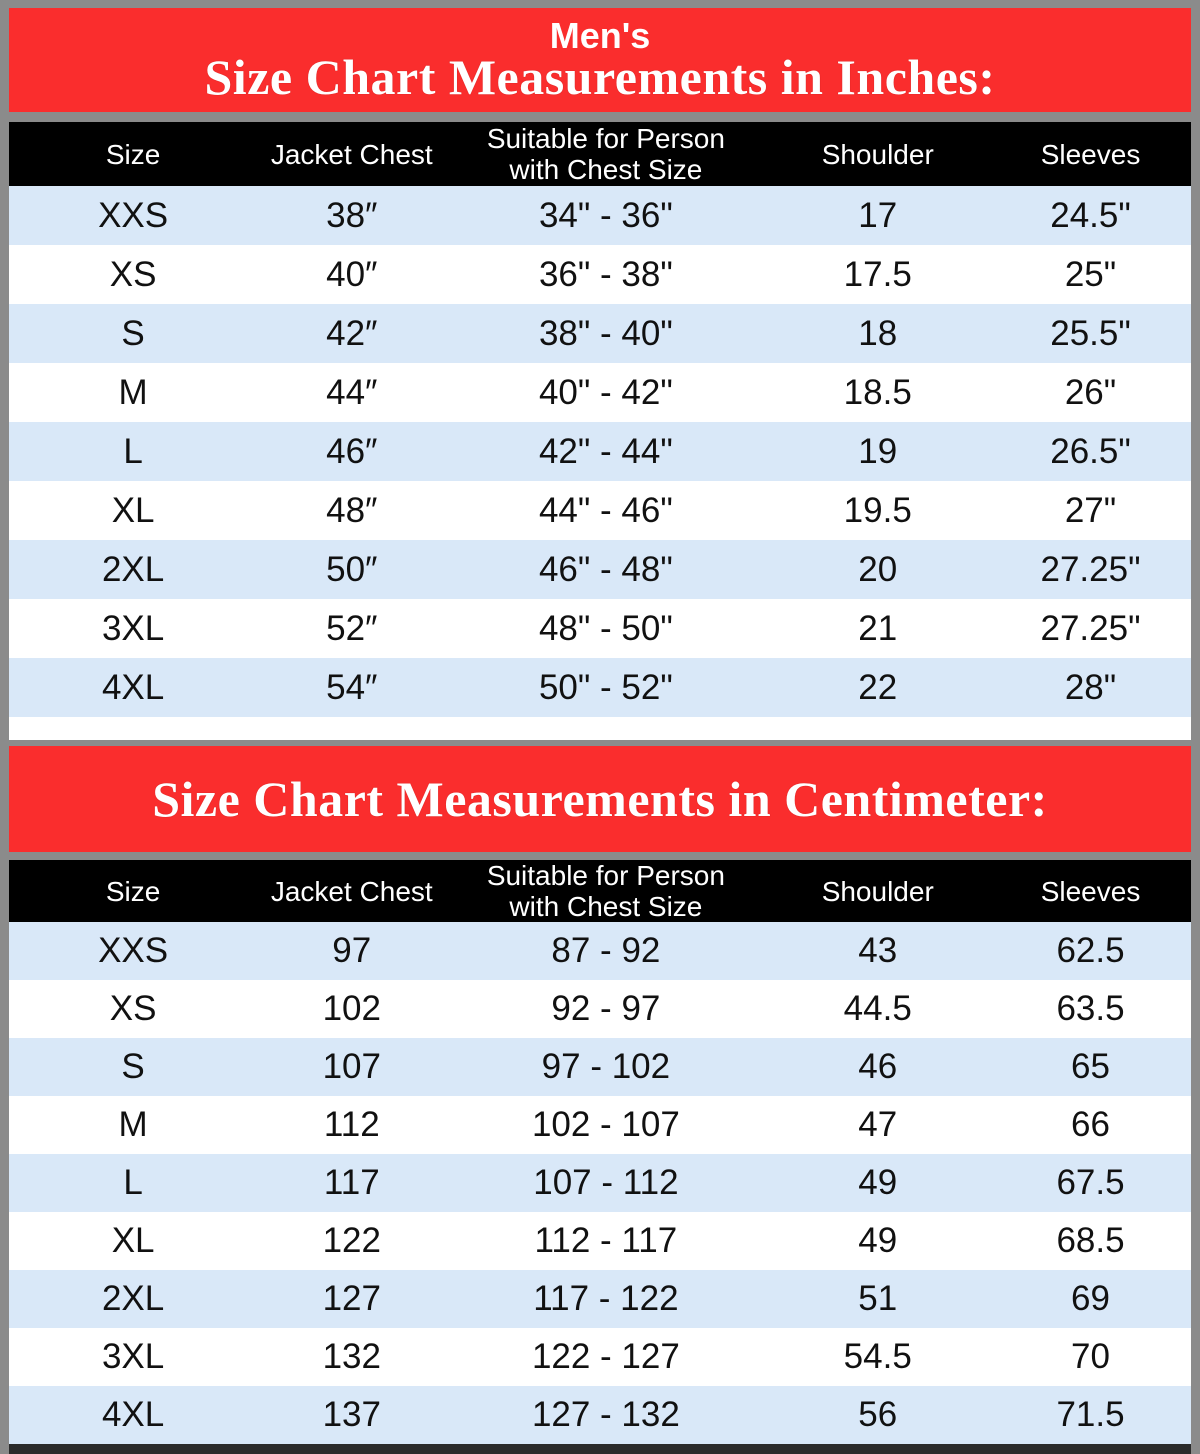 This screenshot has height=1454, width=1200. I want to click on table-row: XL 48″ 44" - 46" 19.5 27", so click(600, 510).